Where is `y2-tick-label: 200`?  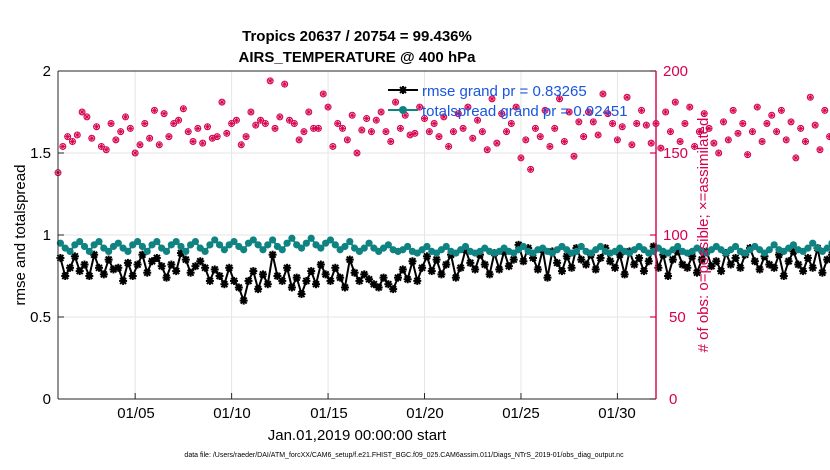
y2-tick-label: 200 is located at coordinates (675, 71).